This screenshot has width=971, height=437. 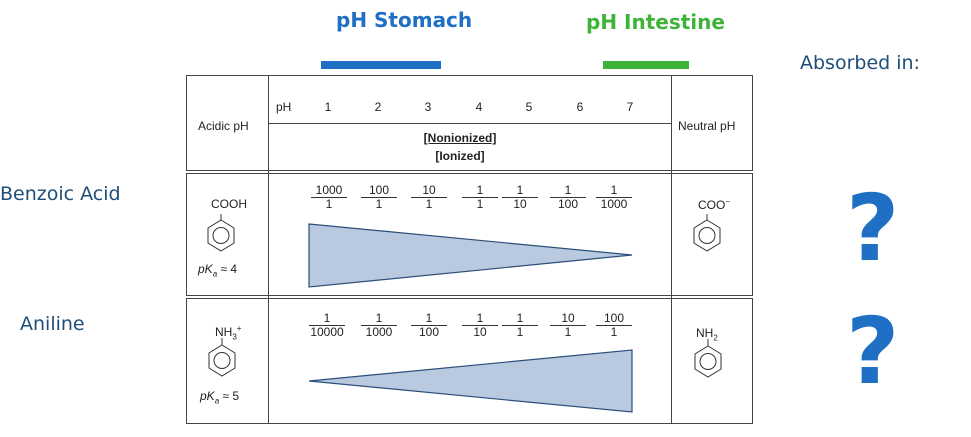 I want to click on aniline-ratio: 10 1, so click(x=568, y=325).